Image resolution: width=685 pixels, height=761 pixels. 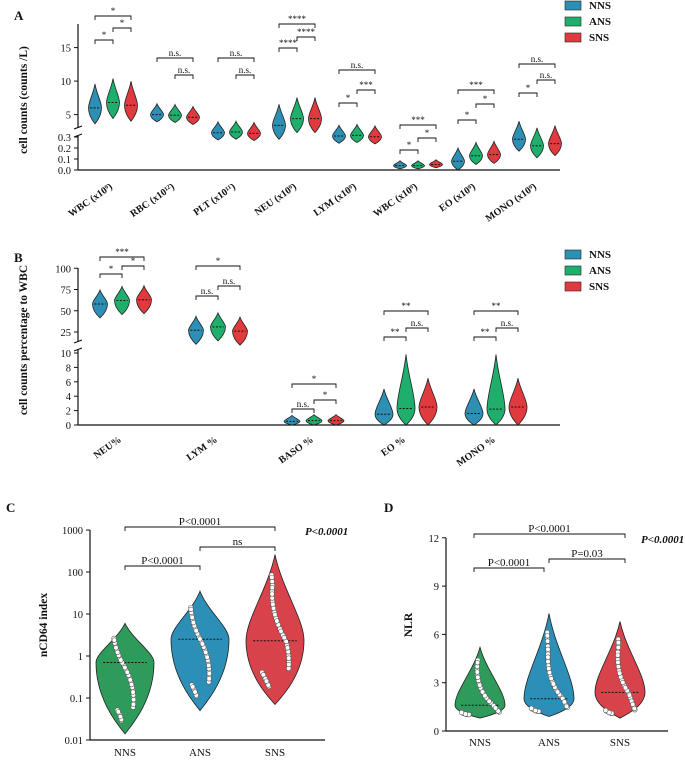 I want to click on y-tick-label: 0, so click(x=68, y=426).